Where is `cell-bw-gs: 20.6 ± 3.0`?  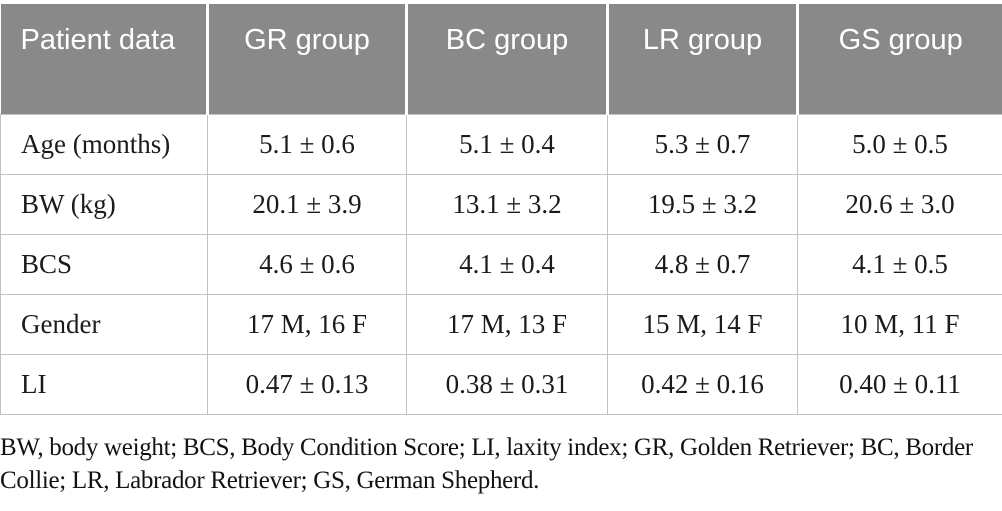
cell-bw-gs: 20.6 ± 3.0 is located at coordinates (899, 204).